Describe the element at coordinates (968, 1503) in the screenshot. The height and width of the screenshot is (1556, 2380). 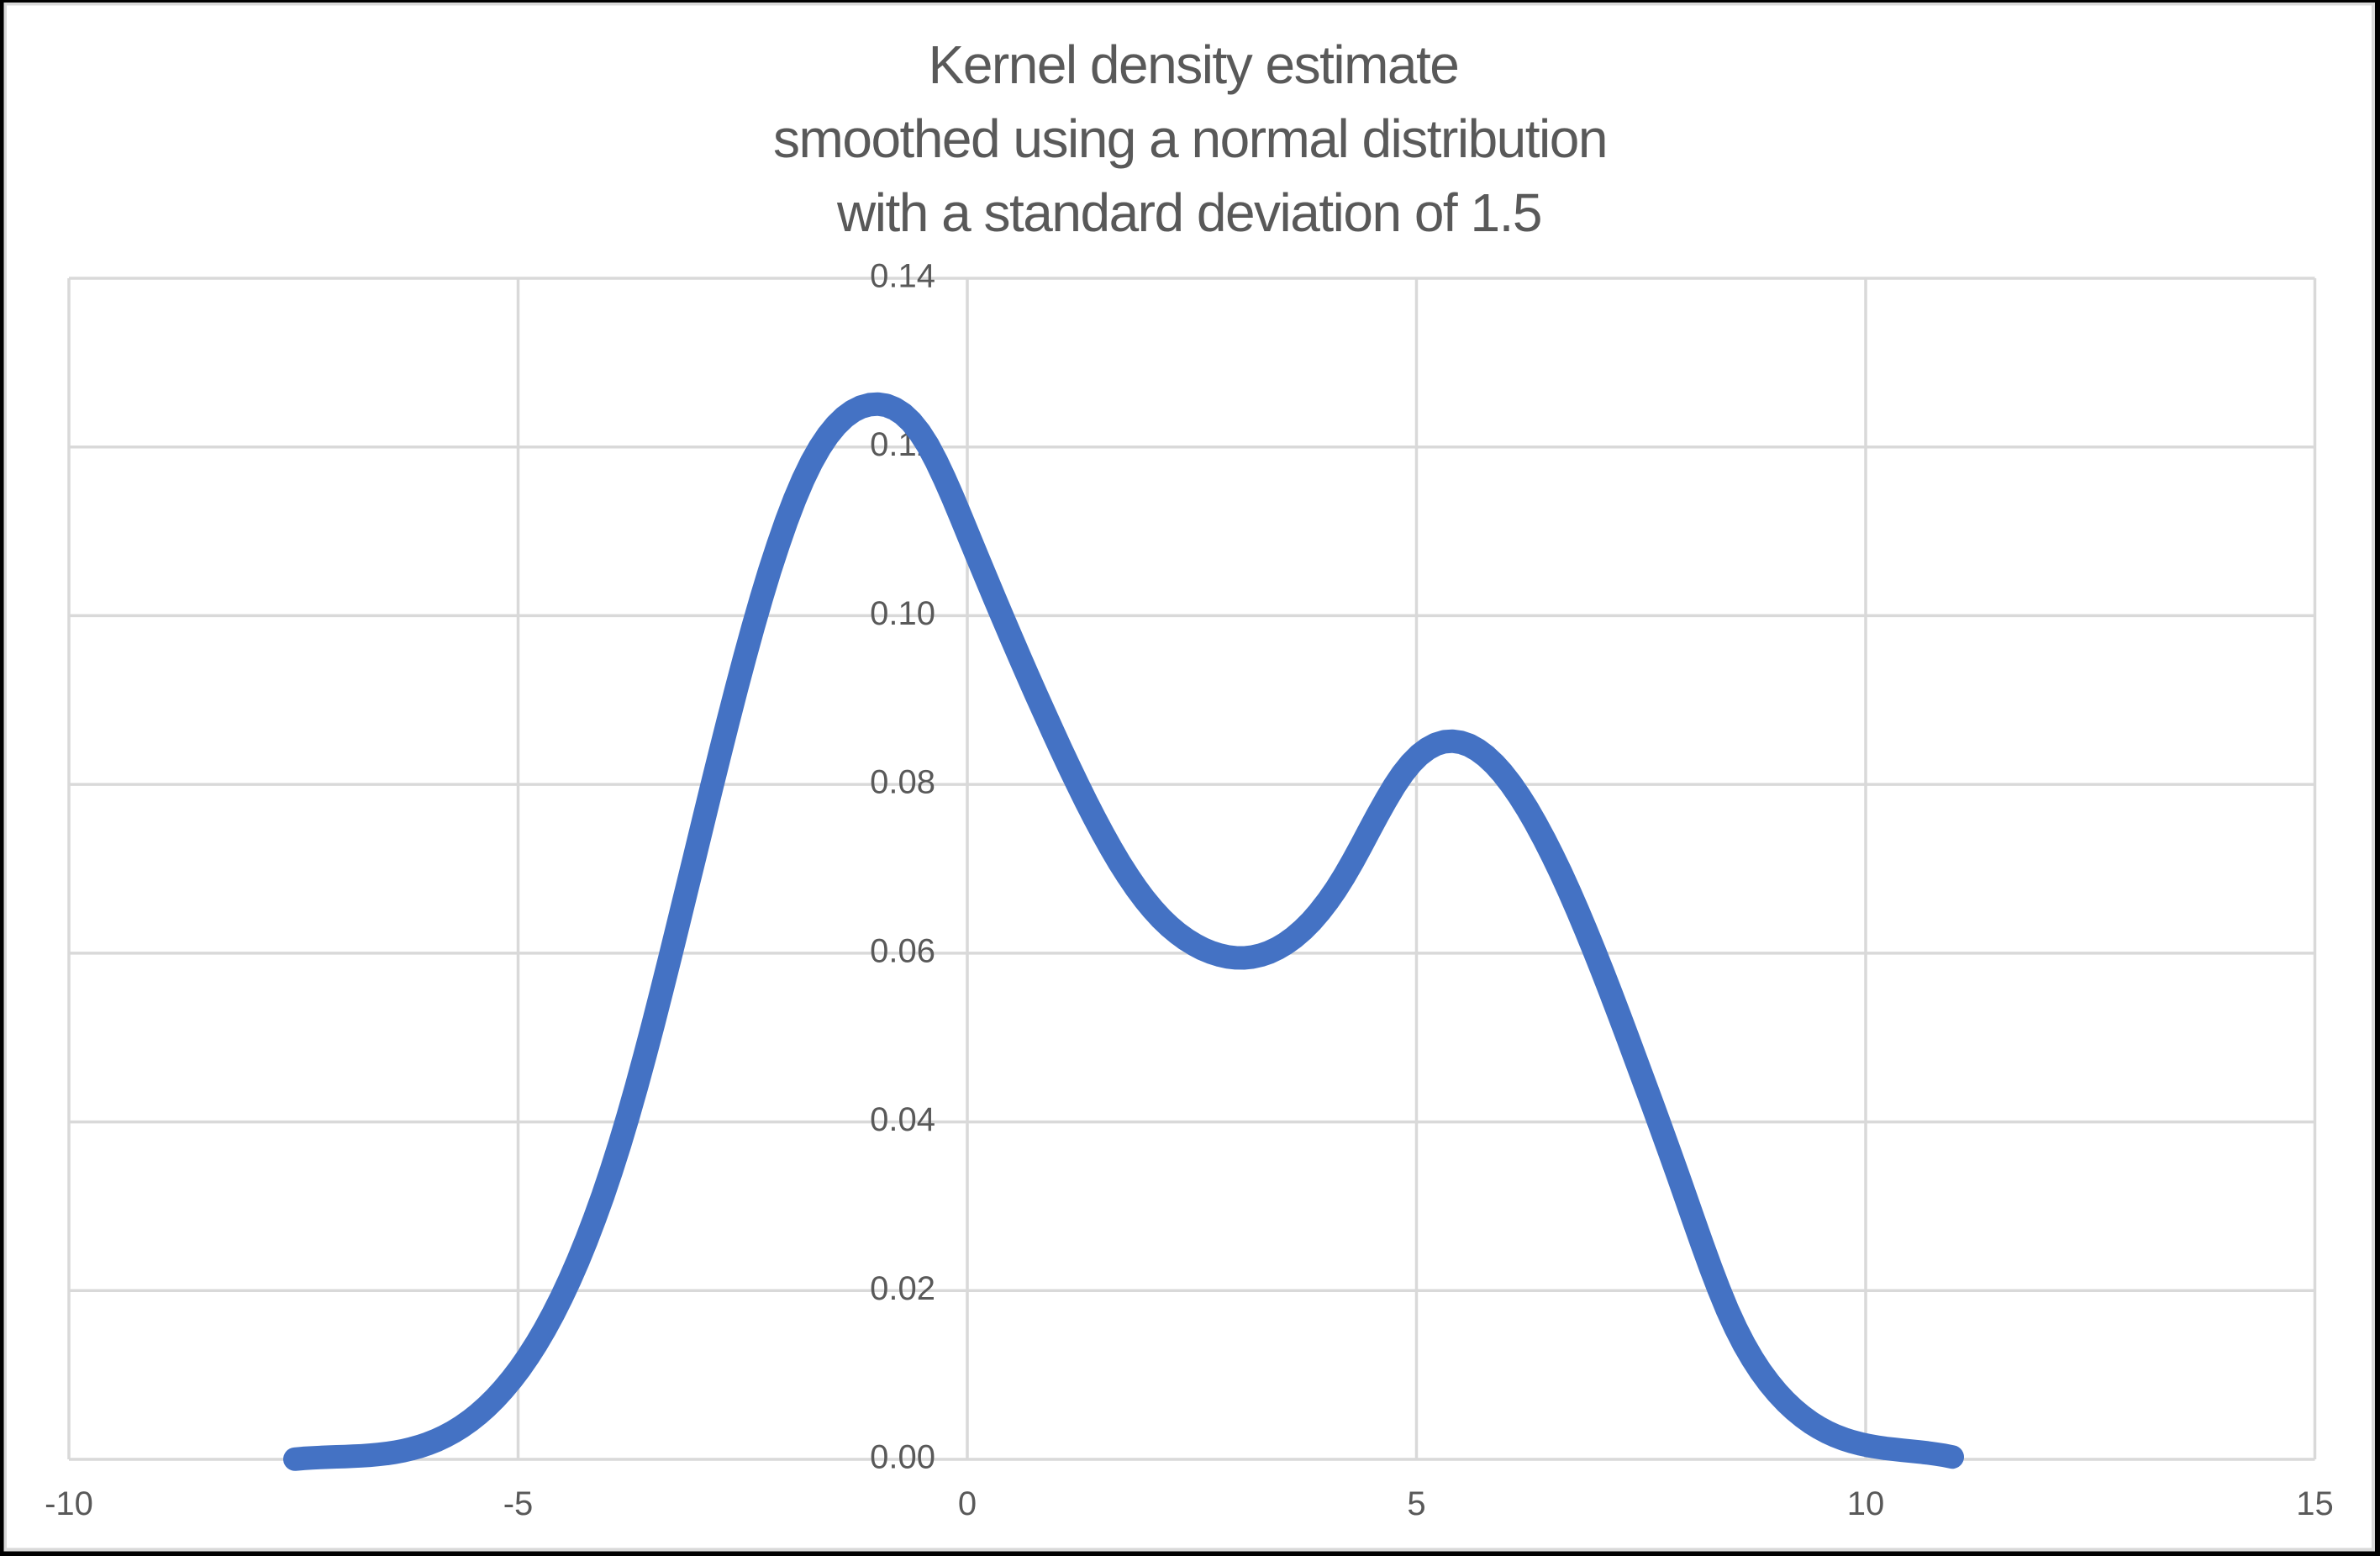
I see `svg-text: 0` at that location.